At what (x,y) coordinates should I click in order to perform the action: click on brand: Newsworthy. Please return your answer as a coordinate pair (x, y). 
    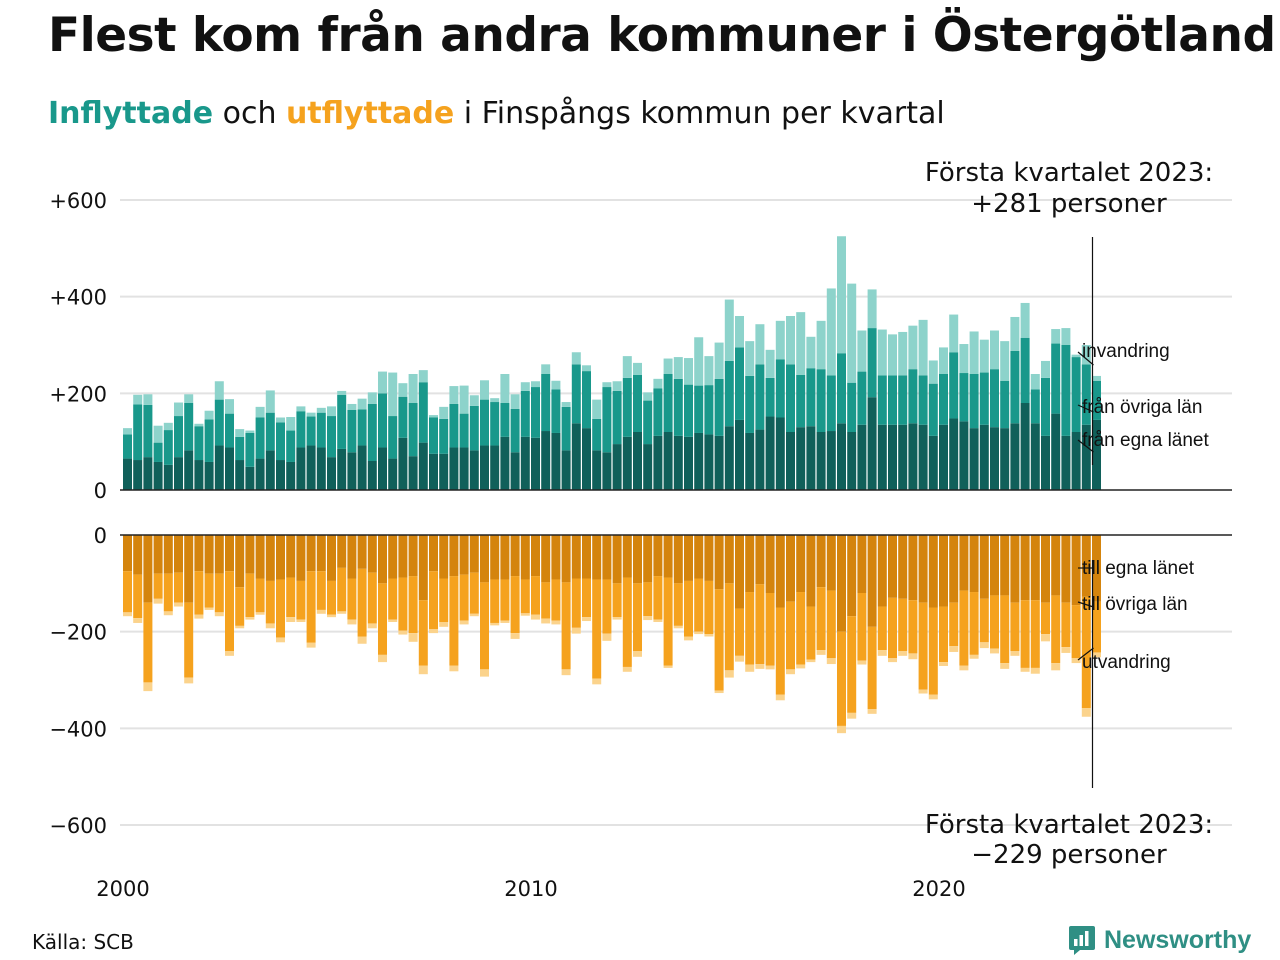
    Looking at the image, I should click on (1159, 940).